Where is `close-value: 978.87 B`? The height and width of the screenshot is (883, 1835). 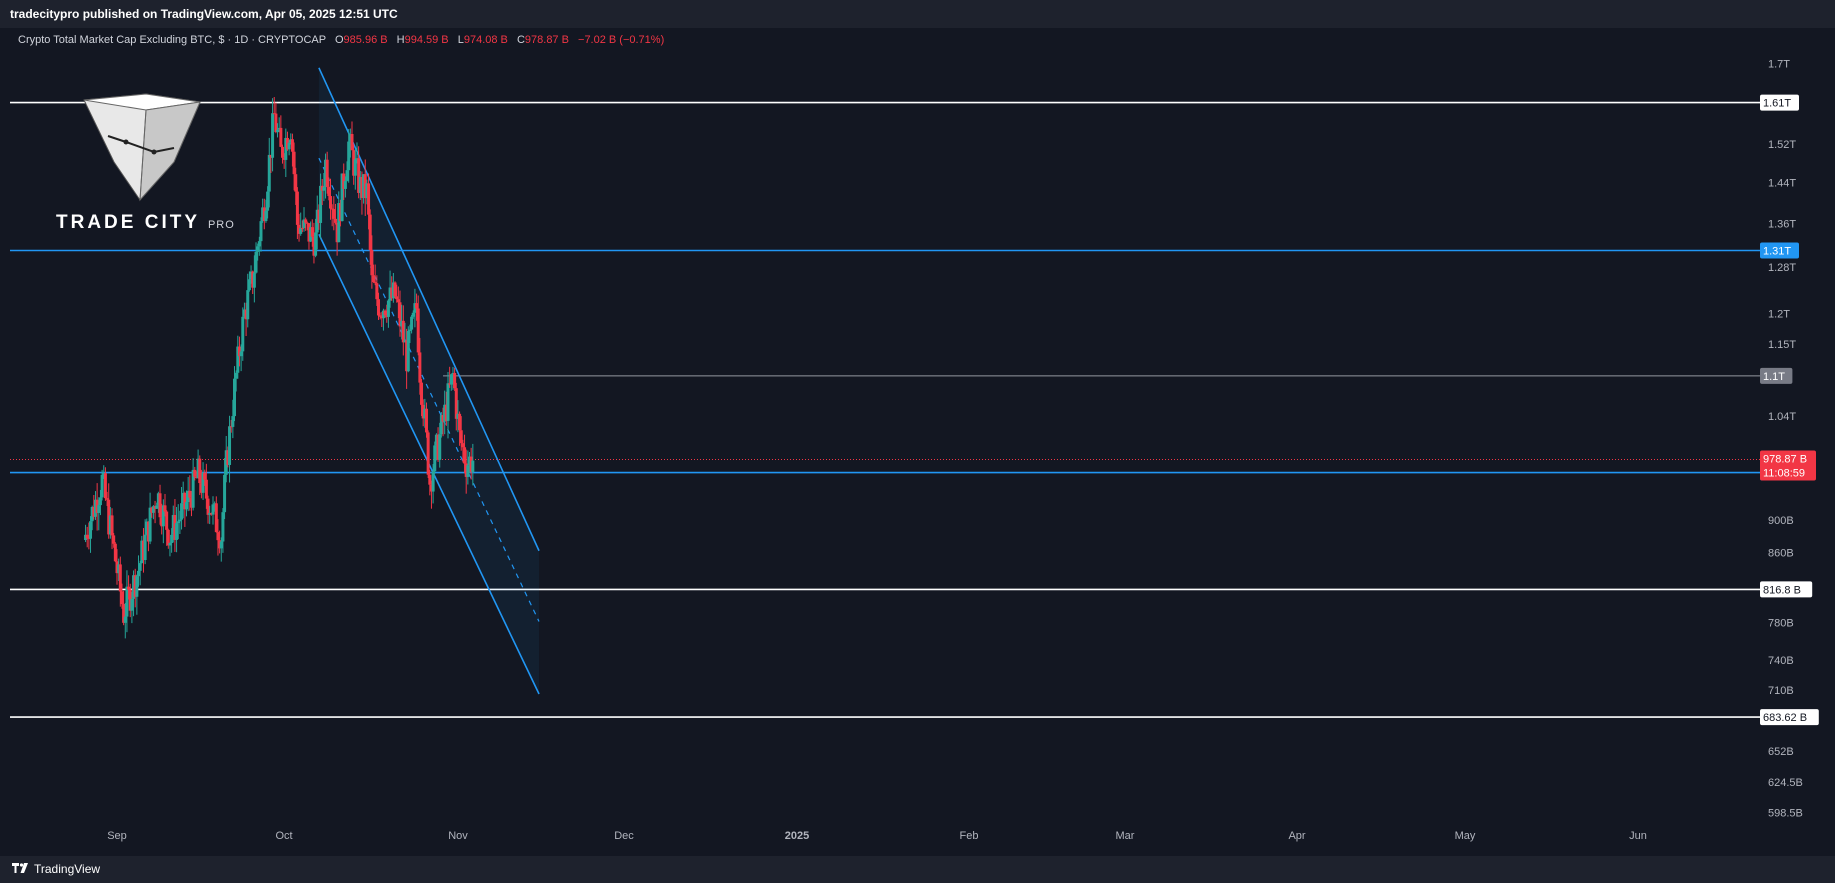 close-value: 978.87 B is located at coordinates (546, 40).